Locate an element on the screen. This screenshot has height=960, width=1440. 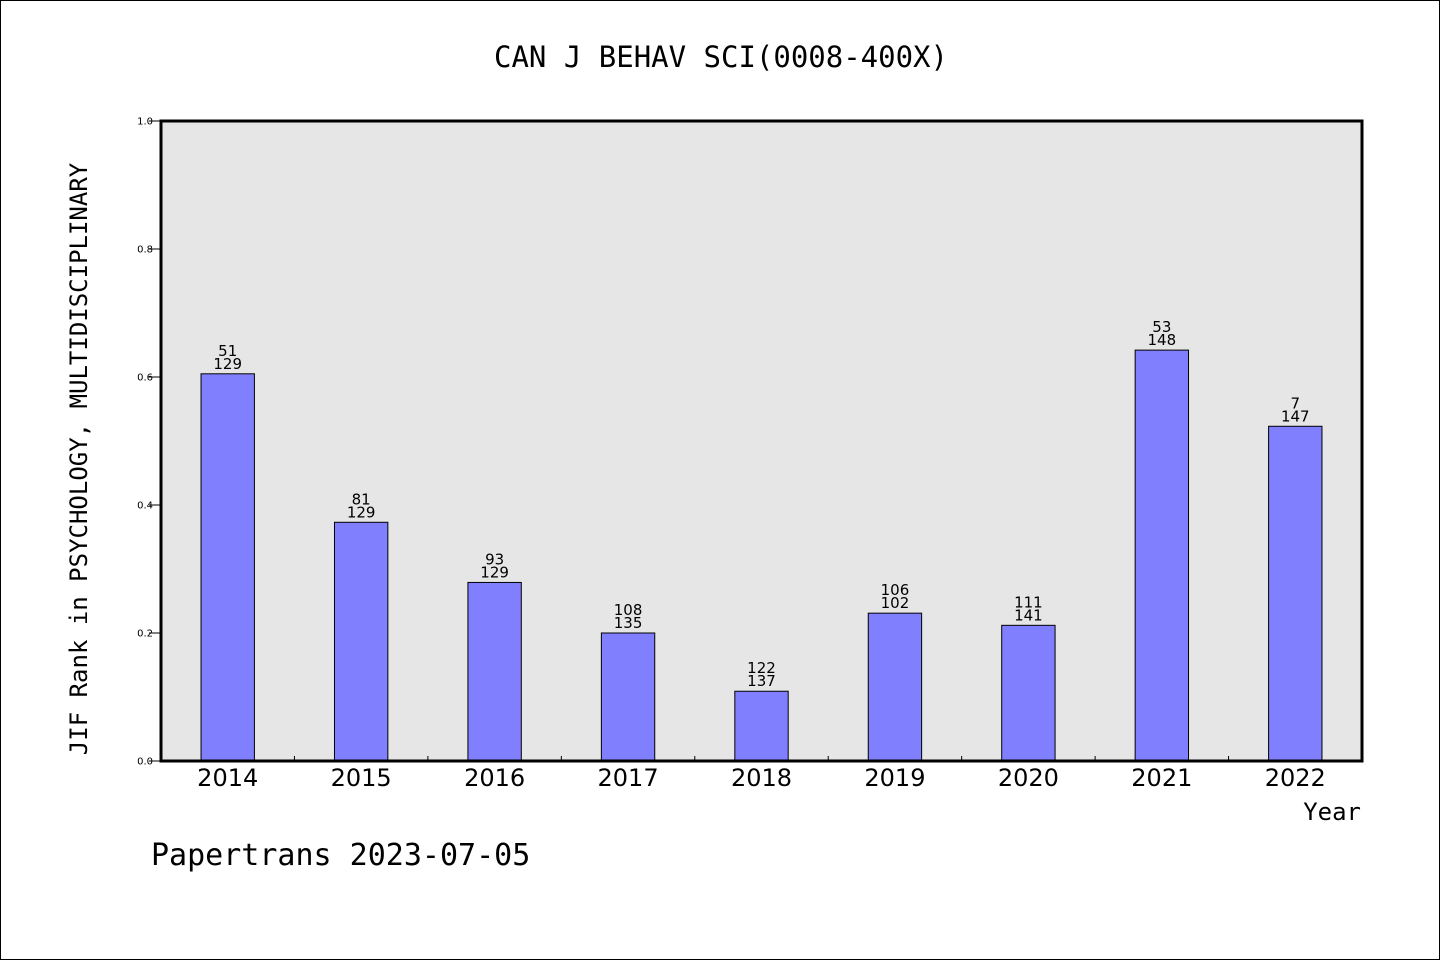
bar-label-rank: 106 is located at coordinates (895, 590).